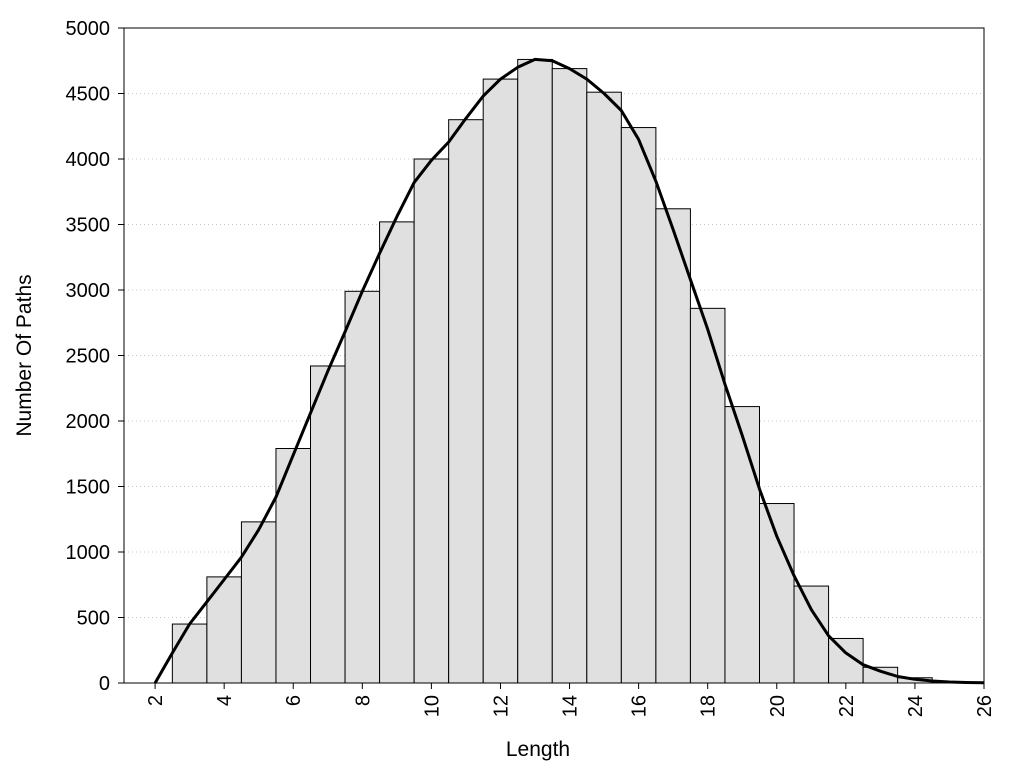 This screenshot has width=1024, height=768. Describe the element at coordinates (24, 355) in the screenshot. I see `y-axis-title: Number Of Paths` at that location.